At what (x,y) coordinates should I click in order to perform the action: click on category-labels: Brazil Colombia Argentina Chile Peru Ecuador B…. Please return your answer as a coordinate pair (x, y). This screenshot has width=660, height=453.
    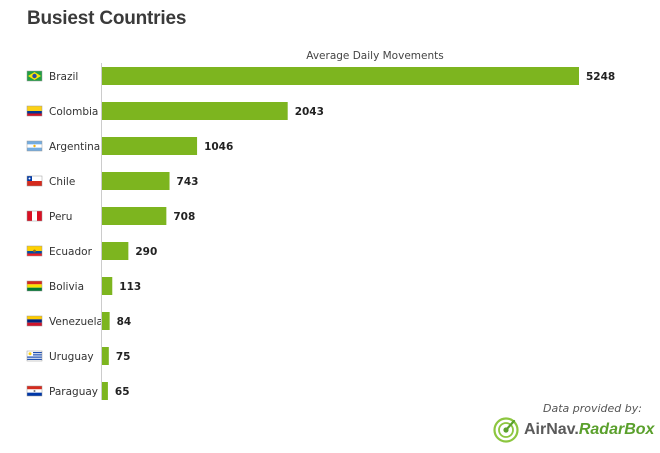
    Looking at the image, I should click on (76, 234).